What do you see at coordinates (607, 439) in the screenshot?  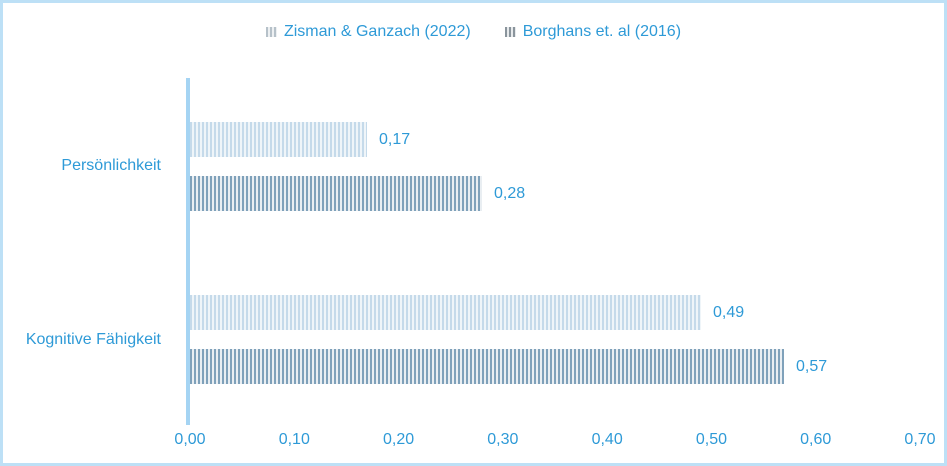 I see `x-axis-tick-label: 0,40` at bounding box center [607, 439].